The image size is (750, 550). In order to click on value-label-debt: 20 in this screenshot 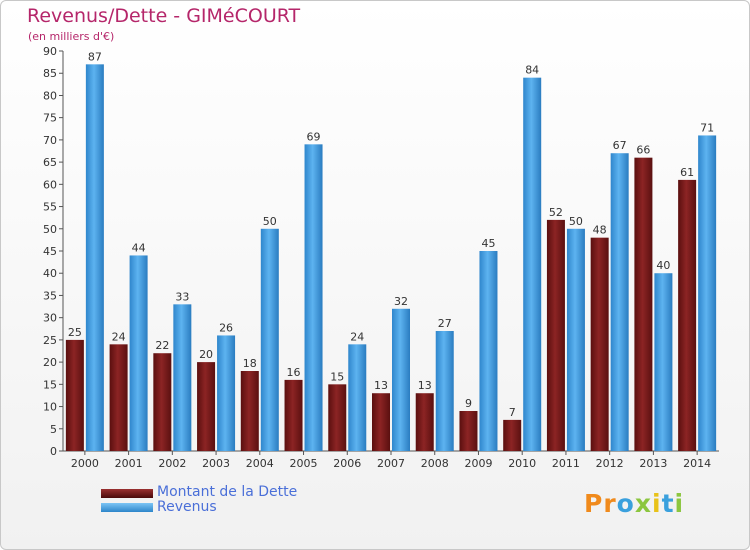, I will do `click(206, 354)`.